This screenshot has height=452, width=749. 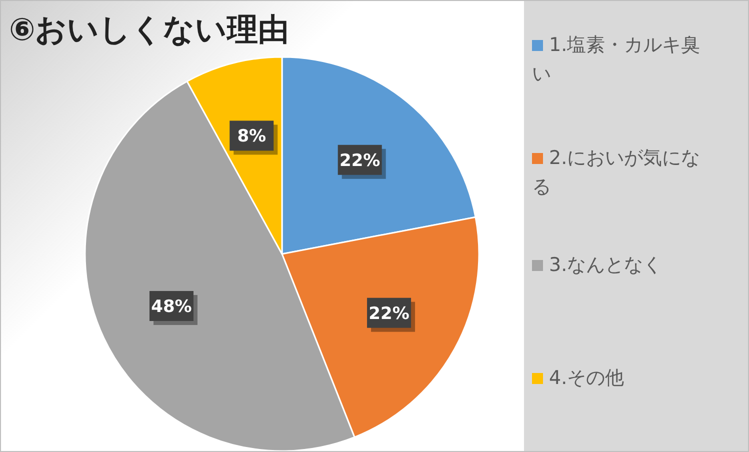 I want to click on legend-label: 1.塩素・カルキ臭い, so click(x=616, y=59).